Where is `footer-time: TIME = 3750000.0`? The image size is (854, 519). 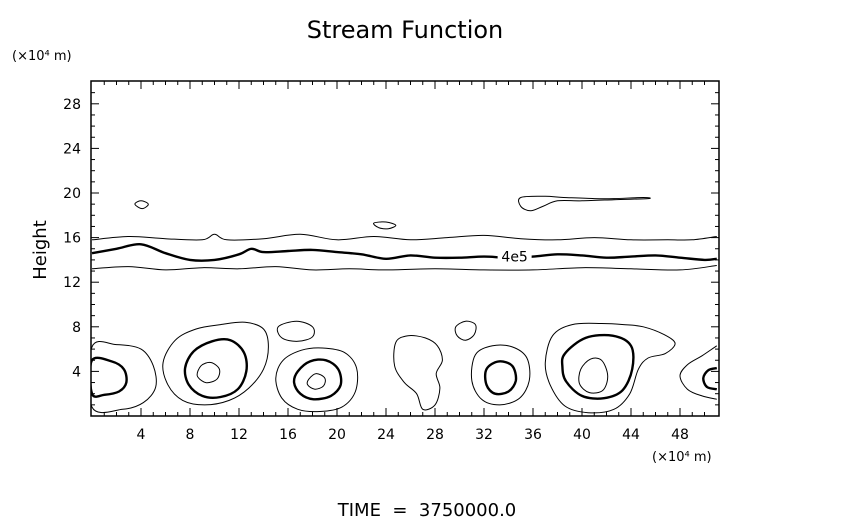 footer-time: TIME = 3750000.0 is located at coordinates (427, 509).